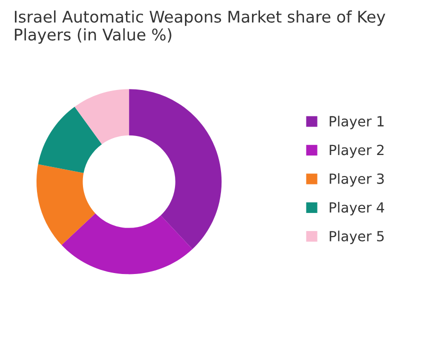 The height and width of the screenshot is (346, 445). Describe the element at coordinates (357, 209) in the screenshot. I see `legend-label: Player 4` at that location.